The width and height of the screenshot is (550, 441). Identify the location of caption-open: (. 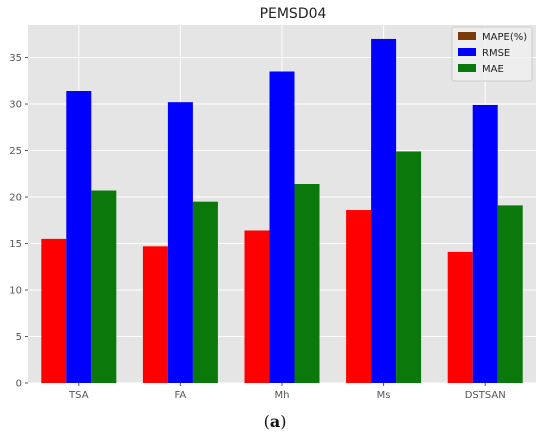
(266, 421).